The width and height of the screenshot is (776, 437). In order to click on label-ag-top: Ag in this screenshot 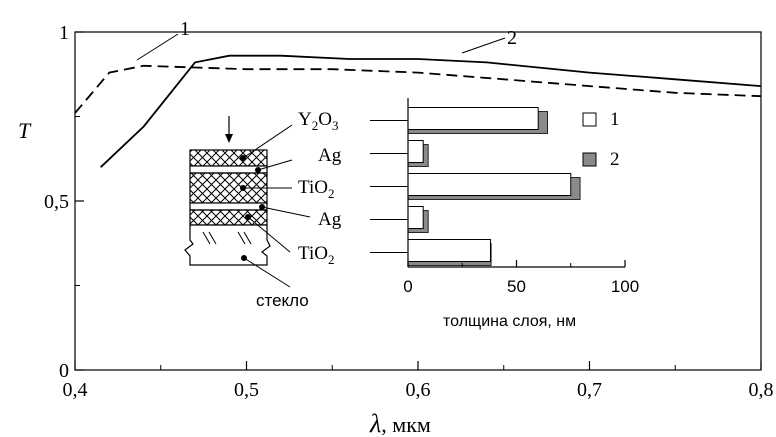, I will do `click(330, 155)`.